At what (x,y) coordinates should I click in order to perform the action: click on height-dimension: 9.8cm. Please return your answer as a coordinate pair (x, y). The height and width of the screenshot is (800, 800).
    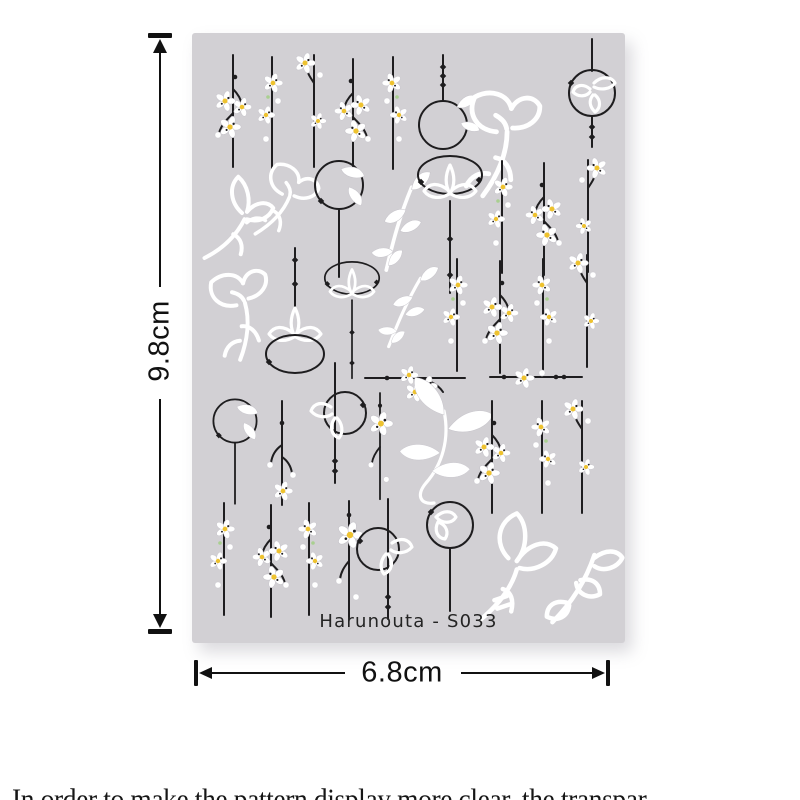
    Looking at the image, I should click on (159, 333).